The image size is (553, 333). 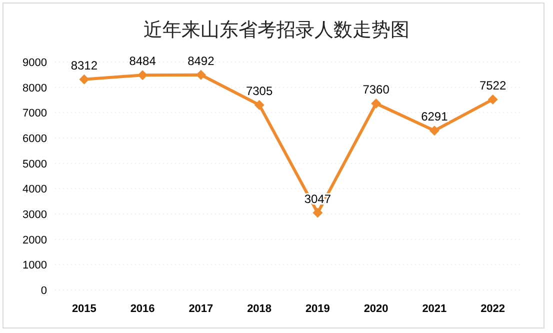 I want to click on data-label: 6291, so click(x=434, y=117).